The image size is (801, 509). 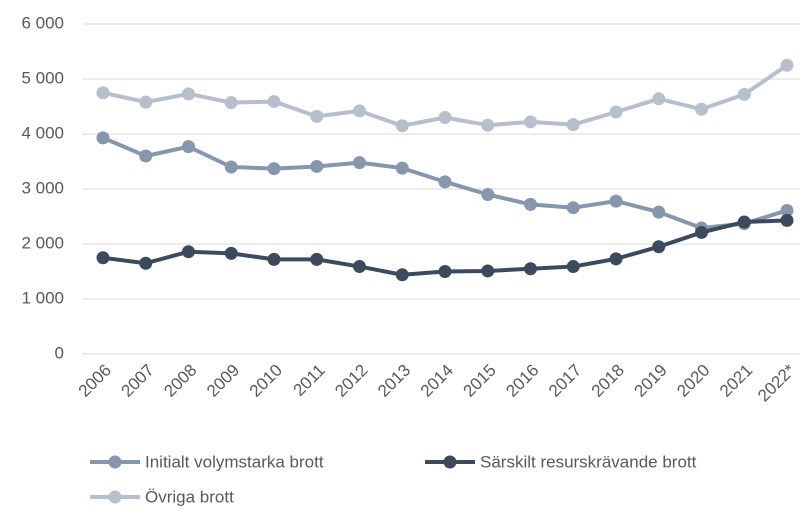 I want to click on x-tick-label: 2007, so click(x=138, y=381).